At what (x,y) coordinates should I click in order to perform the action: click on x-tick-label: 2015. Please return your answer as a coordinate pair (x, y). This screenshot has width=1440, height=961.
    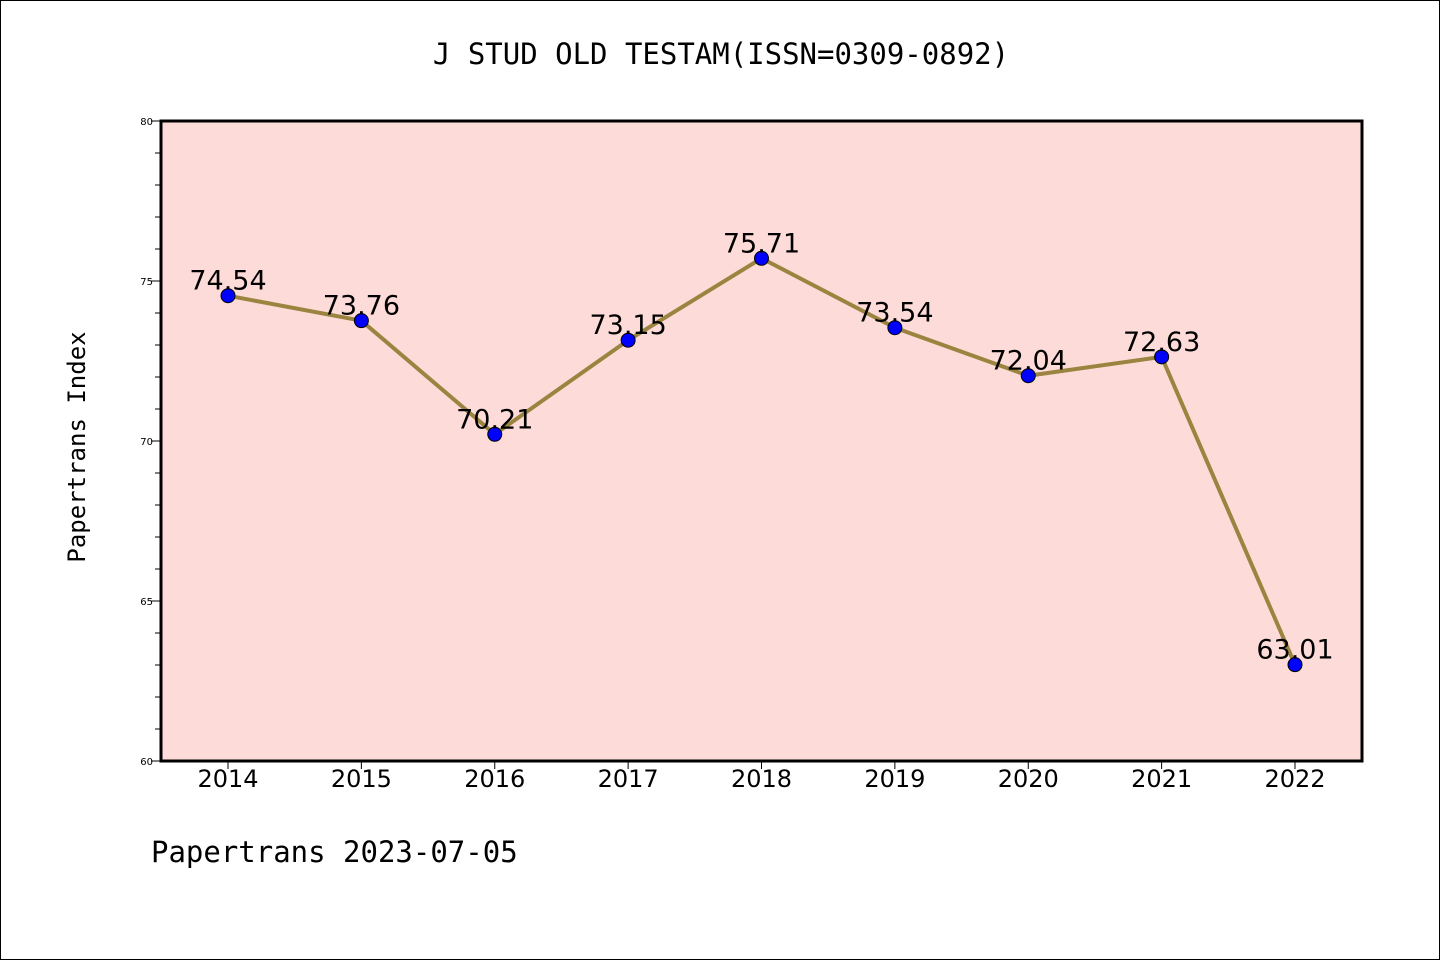
    Looking at the image, I should click on (361, 779).